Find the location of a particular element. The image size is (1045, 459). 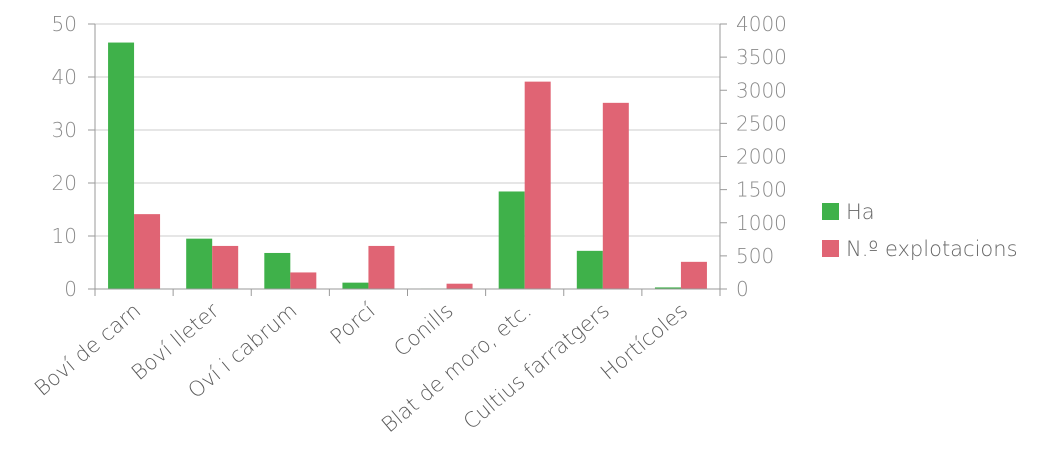

legend-label-0: Ha is located at coordinates (860, 212).